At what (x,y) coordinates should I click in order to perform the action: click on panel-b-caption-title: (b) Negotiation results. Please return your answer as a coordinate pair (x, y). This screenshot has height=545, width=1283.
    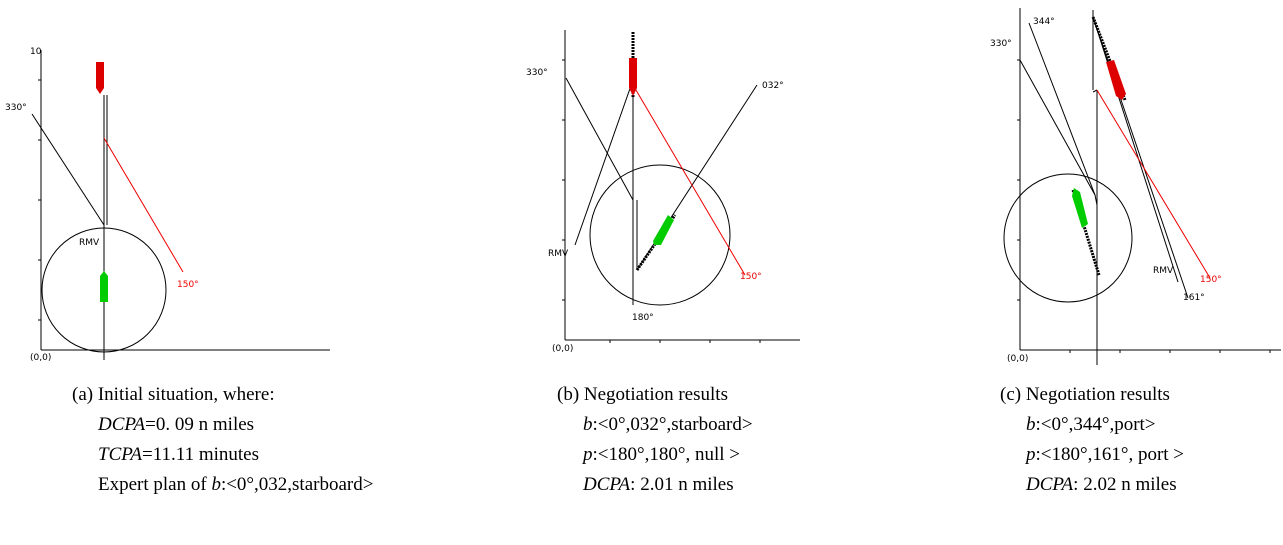
    Looking at the image, I should click on (642, 394).